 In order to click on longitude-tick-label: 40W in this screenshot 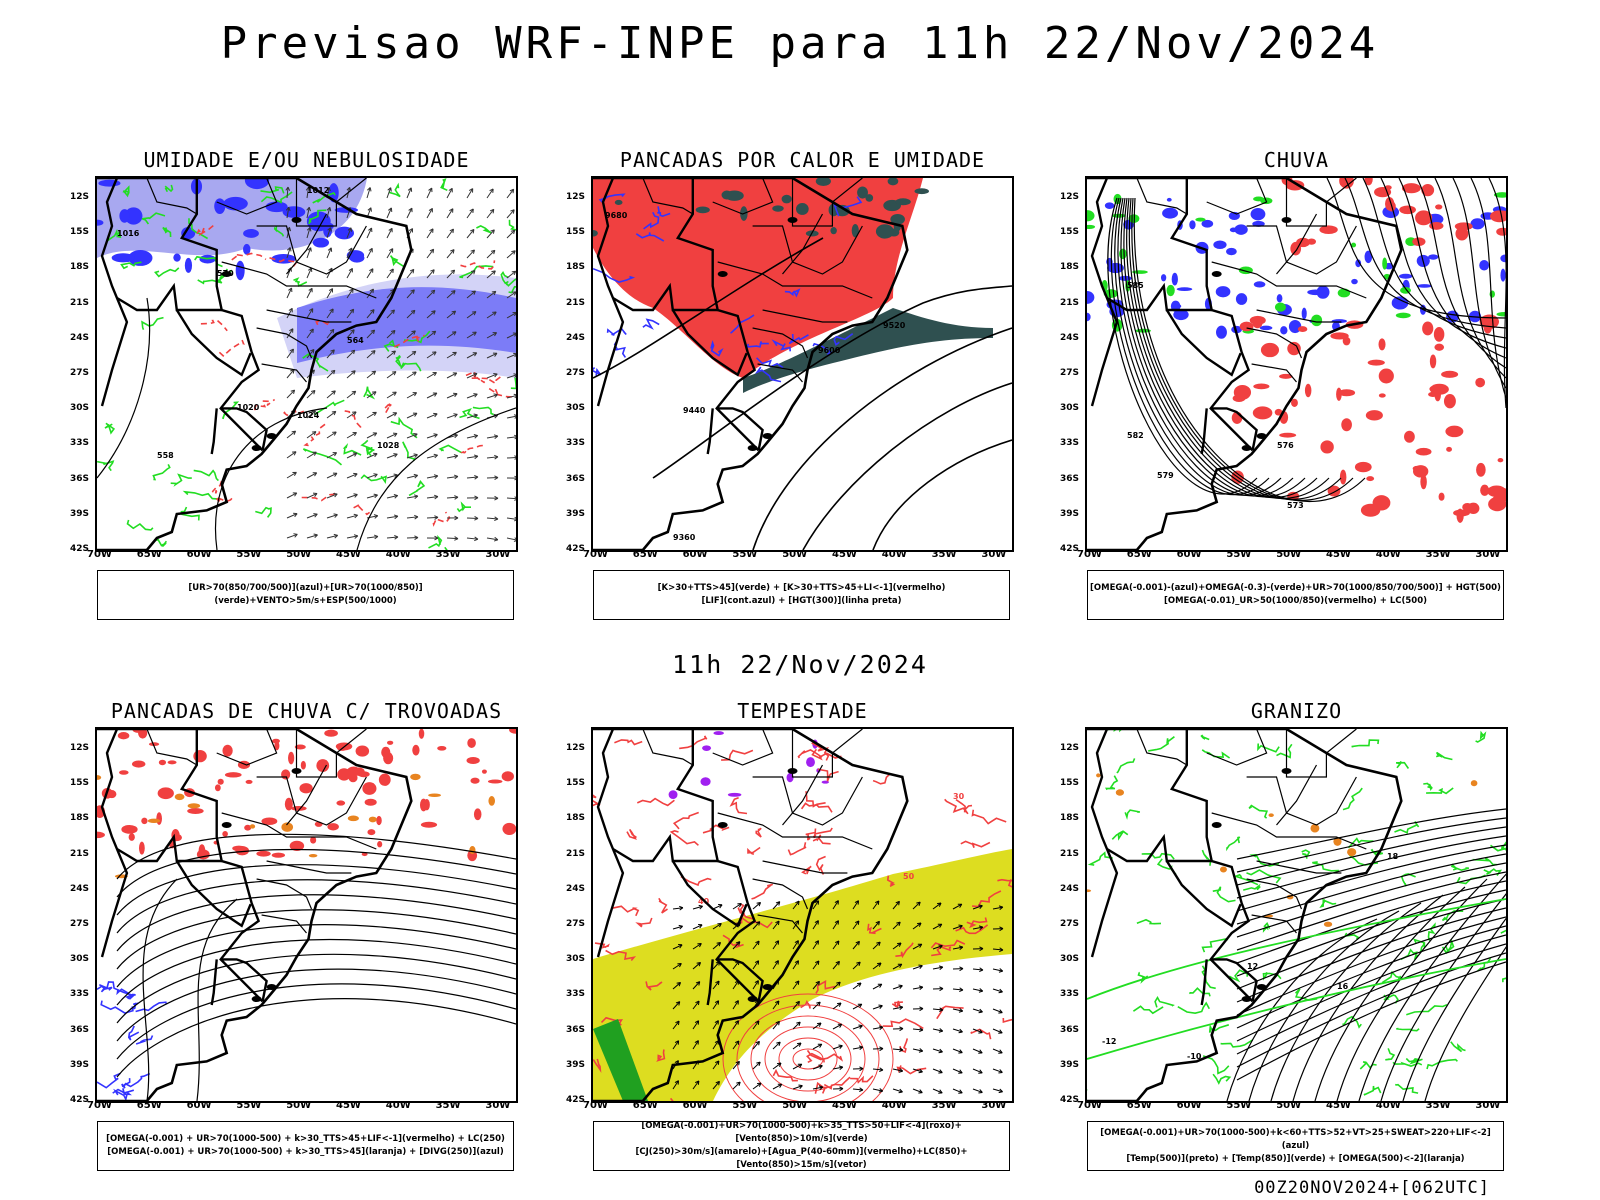, I will do `click(1388, 1105)`.